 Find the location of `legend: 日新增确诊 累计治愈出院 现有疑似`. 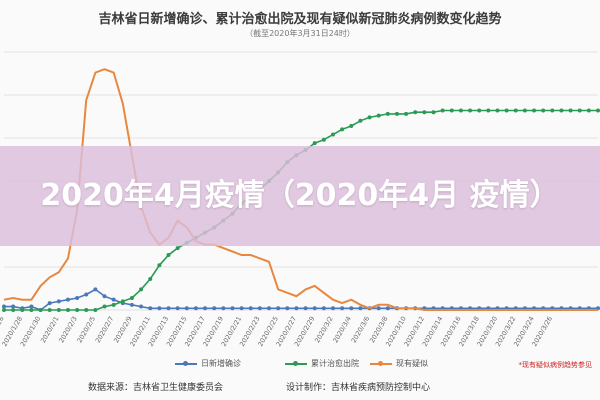

legend: 日新增确诊 累计治愈出院 现有疑似 is located at coordinates (300, 365).